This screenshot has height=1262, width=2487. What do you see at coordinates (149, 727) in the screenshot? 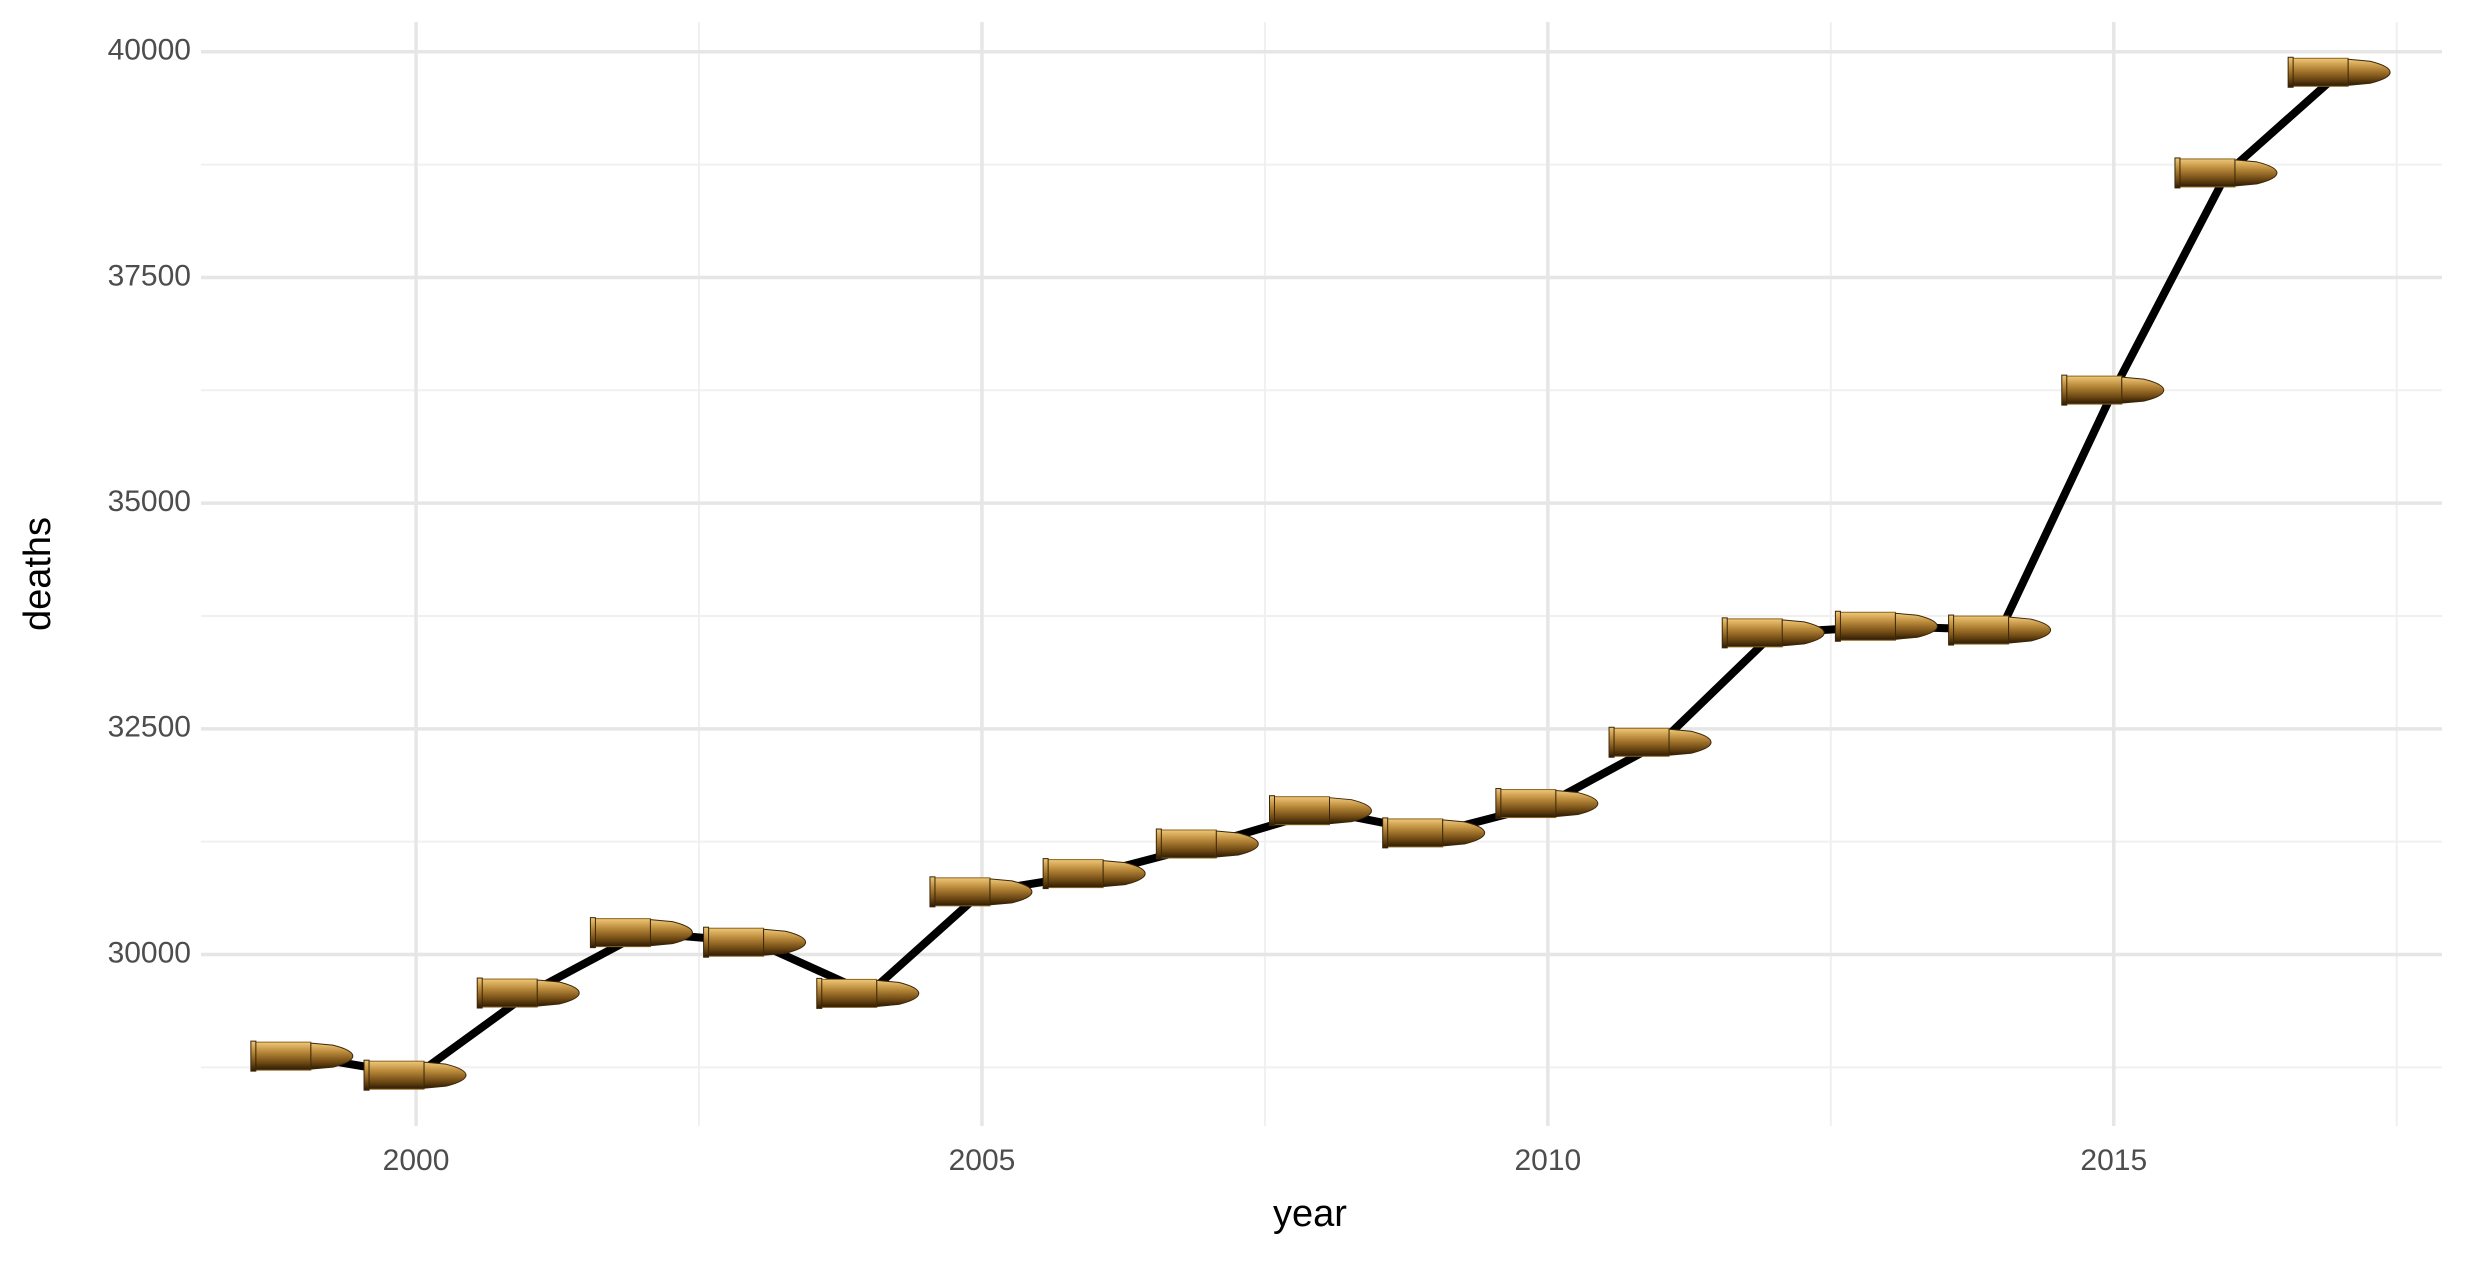
I see `y-tick-label: 32500` at bounding box center [149, 727].